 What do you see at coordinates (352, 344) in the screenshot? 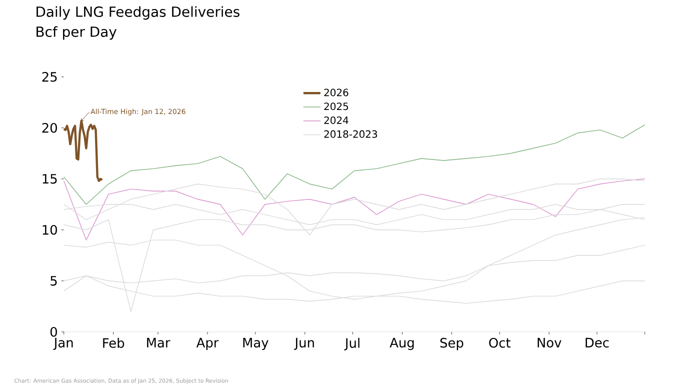
I see `x-tick-label: Jul` at bounding box center [352, 344].